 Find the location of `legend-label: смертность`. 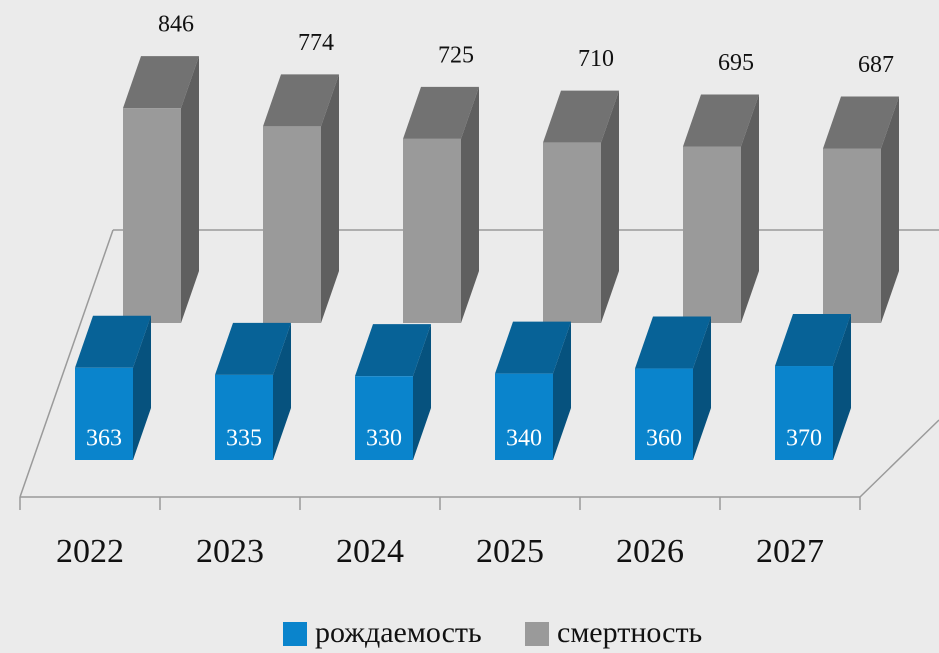

legend-label: смертность is located at coordinates (629, 632).